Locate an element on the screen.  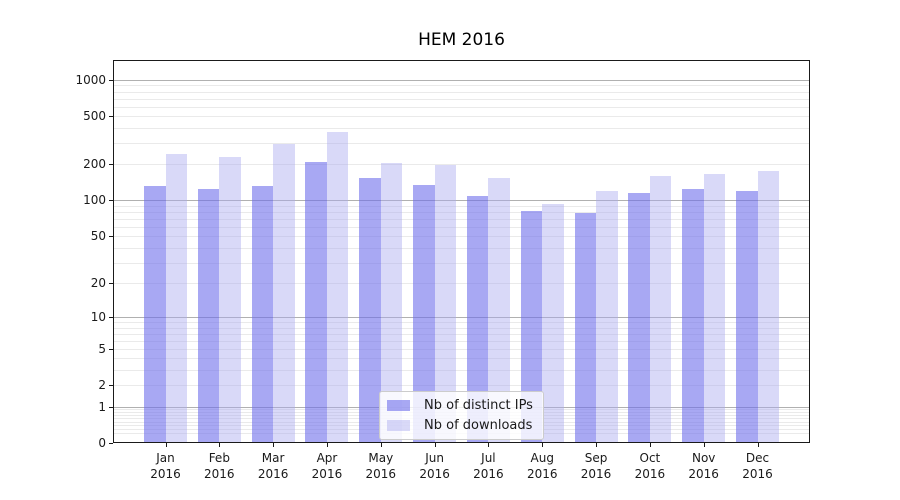
bar-jan-distinct-ips is located at coordinates (155, 314).